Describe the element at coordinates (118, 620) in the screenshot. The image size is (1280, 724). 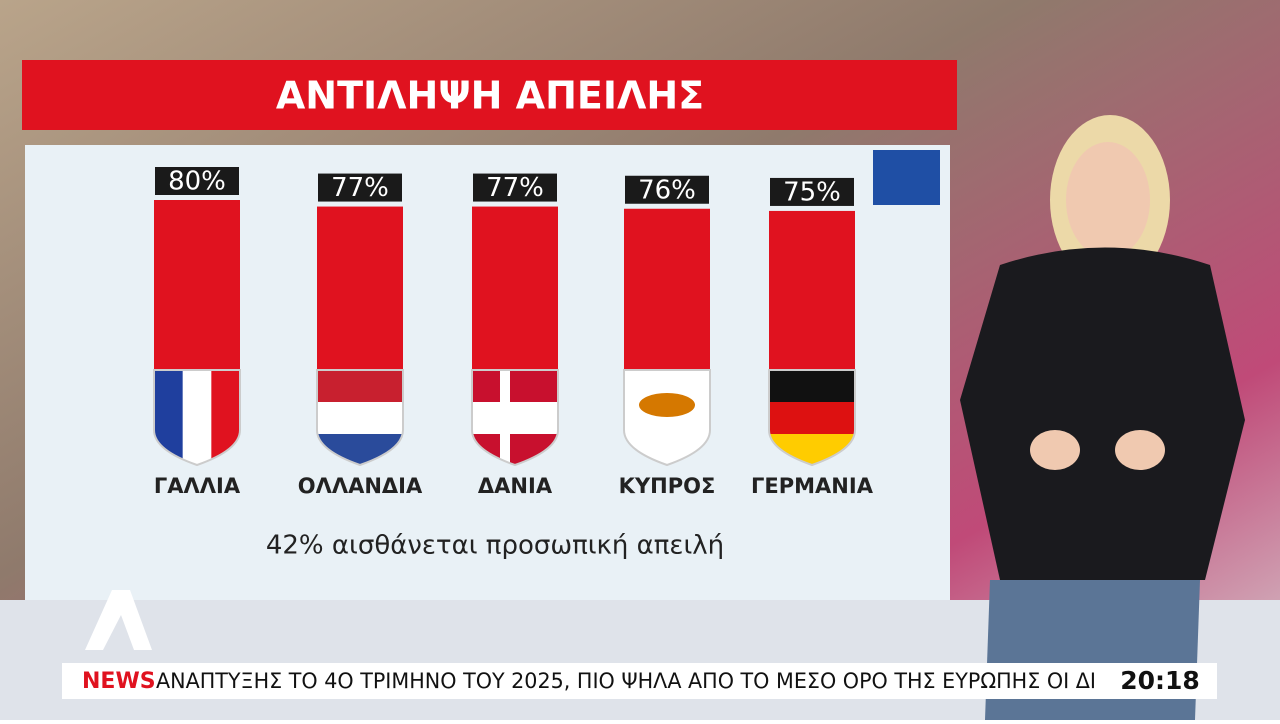
I see `channel-logo` at that location.